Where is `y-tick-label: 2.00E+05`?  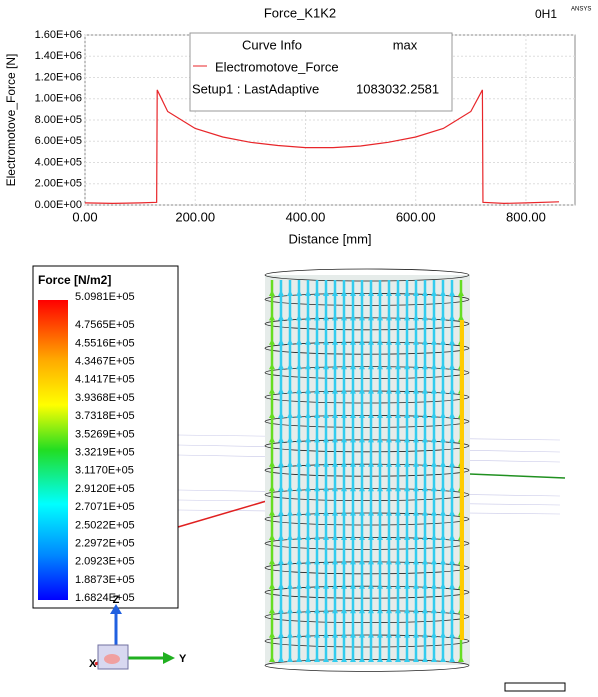 y-tick-label: 2.00E+05 is located at coordinates (58, 184).